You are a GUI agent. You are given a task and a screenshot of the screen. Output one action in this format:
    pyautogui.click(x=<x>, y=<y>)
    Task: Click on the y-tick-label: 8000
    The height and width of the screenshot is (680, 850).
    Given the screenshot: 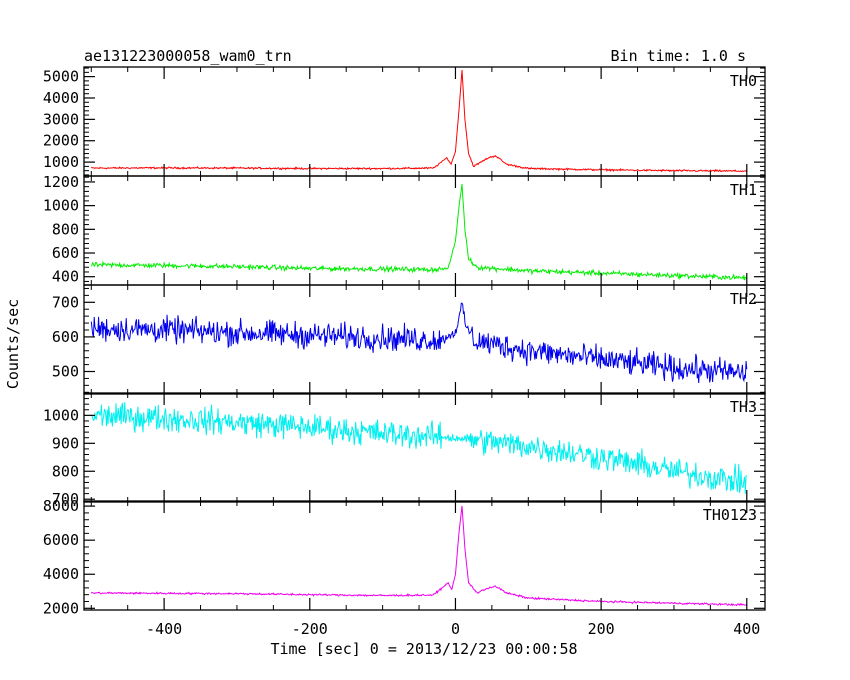 What is the action you would take?
    pyautogui.click(x=61, y=506)
    